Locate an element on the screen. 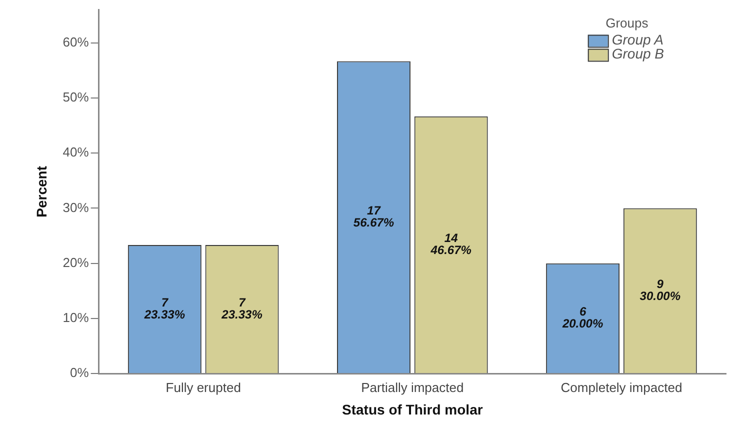 The image size is (734, 433). y-tick-label: 30% is located at coordinates (76, 207).